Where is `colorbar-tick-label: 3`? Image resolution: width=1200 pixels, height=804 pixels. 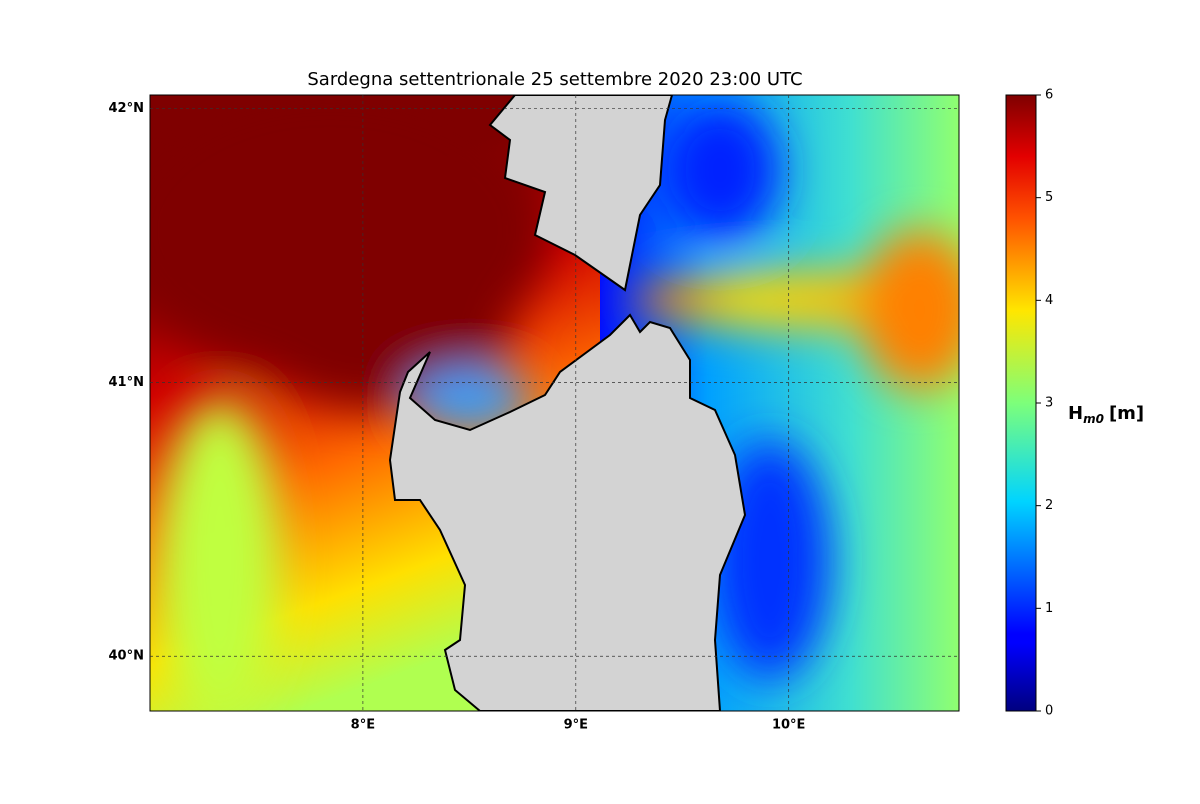 colorbar-tick-label: 3 is located at coordinates (1049, 403).